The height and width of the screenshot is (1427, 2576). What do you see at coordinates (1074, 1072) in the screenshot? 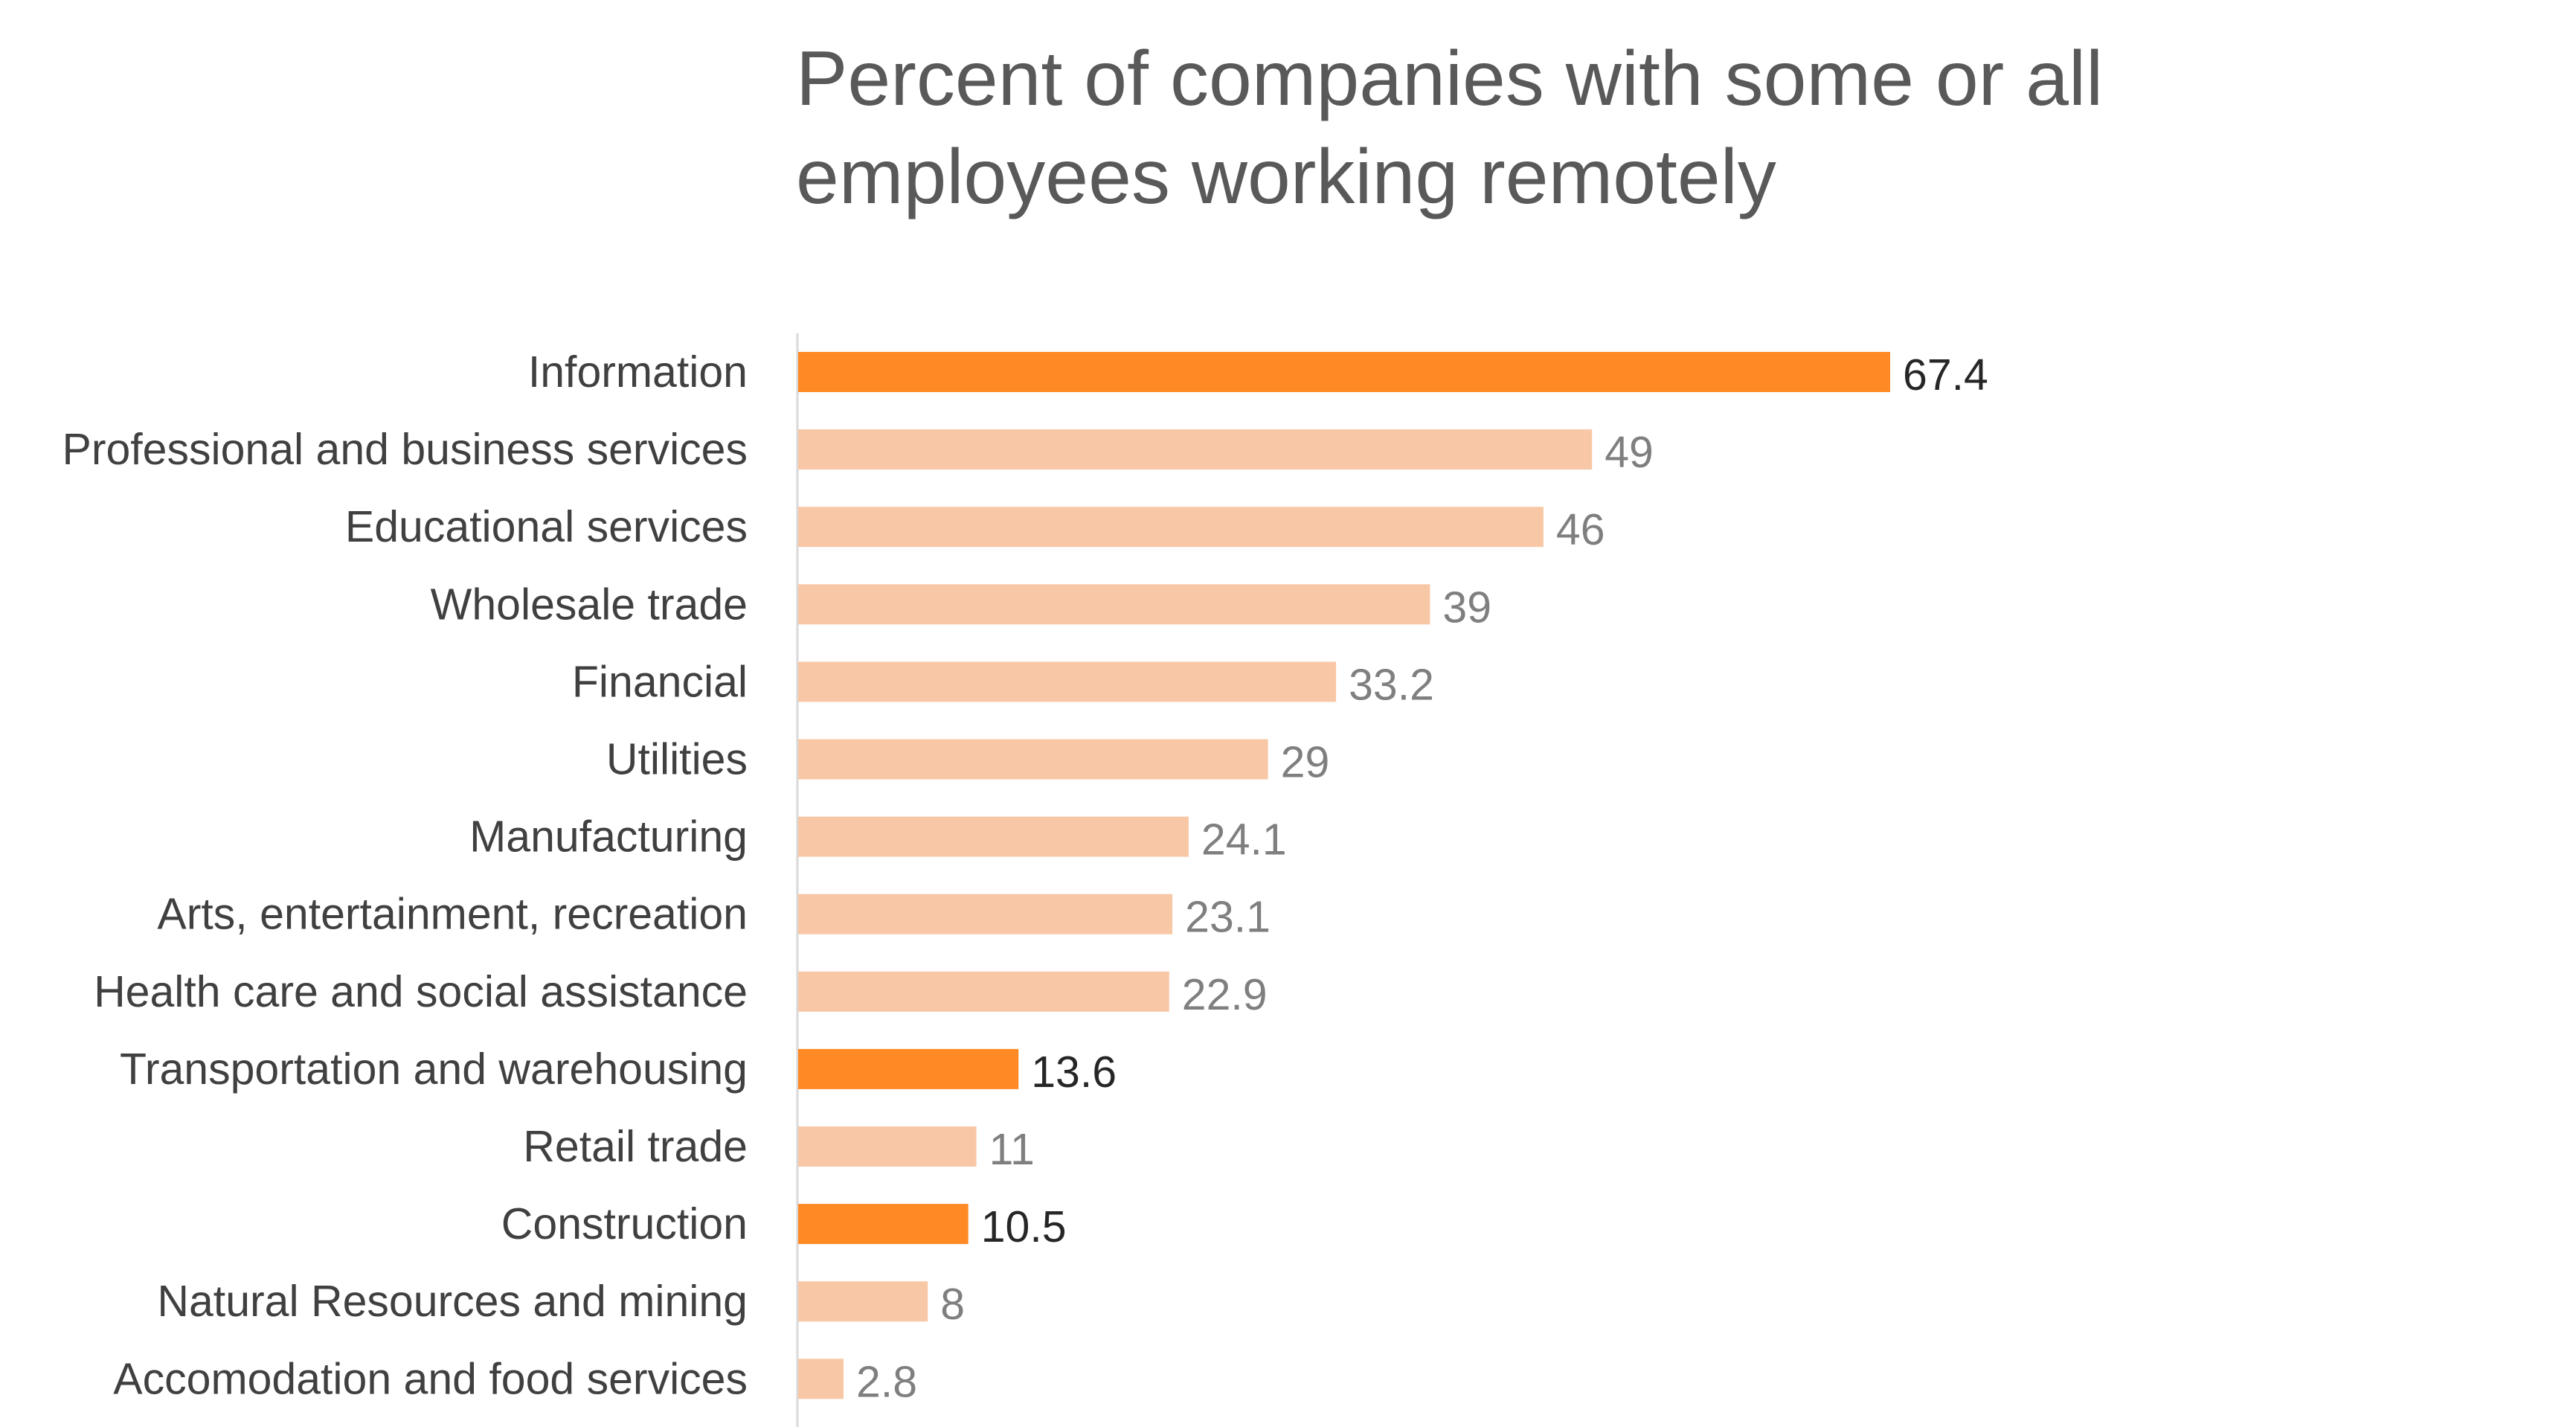
I see `data-label: 13.6` at bounding box center [1074, 1072].